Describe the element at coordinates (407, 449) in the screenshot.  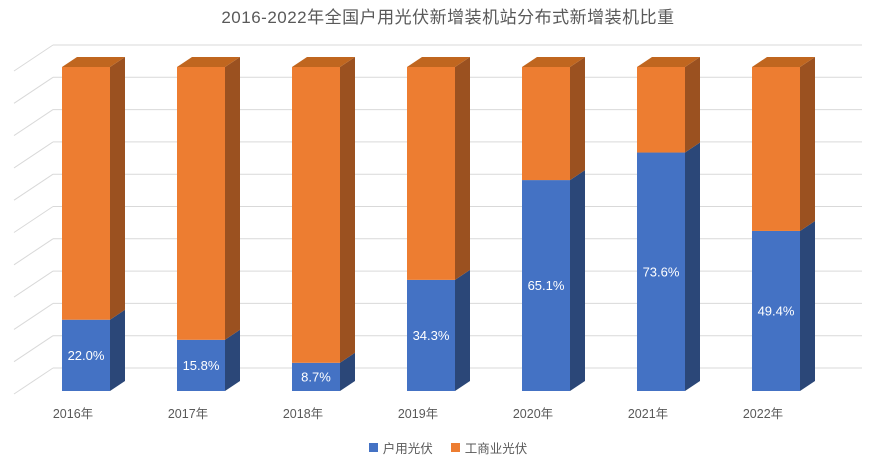
I see `legend-label-household: 户用光伏` at that location.